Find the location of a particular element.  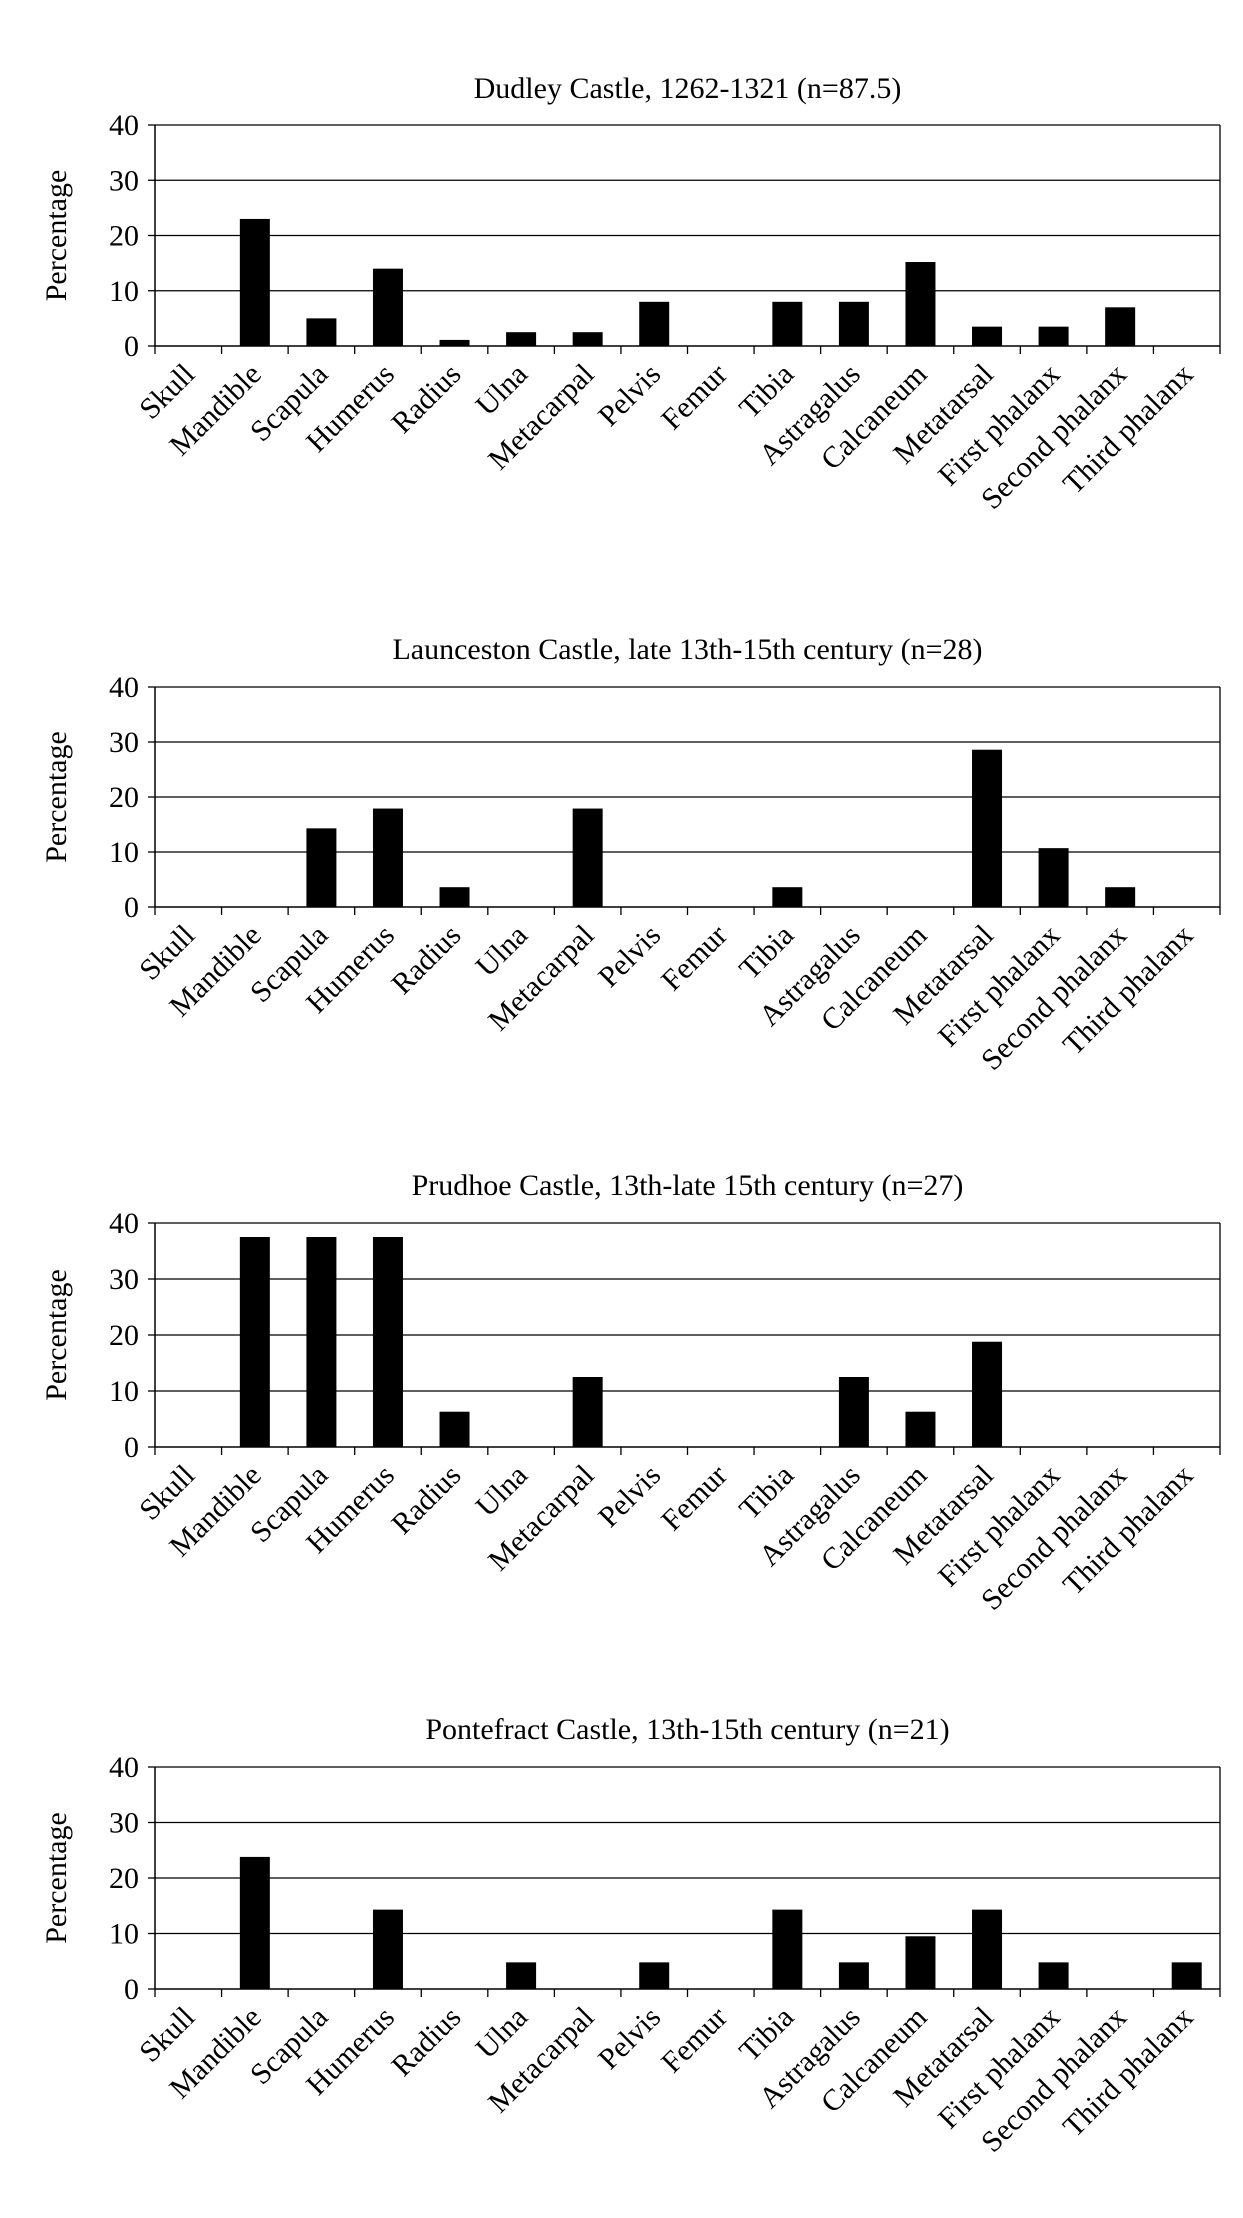

chart-title: Dudley Castle, 1262-1321 (n=87.5) is located at coordinates (688, 88).